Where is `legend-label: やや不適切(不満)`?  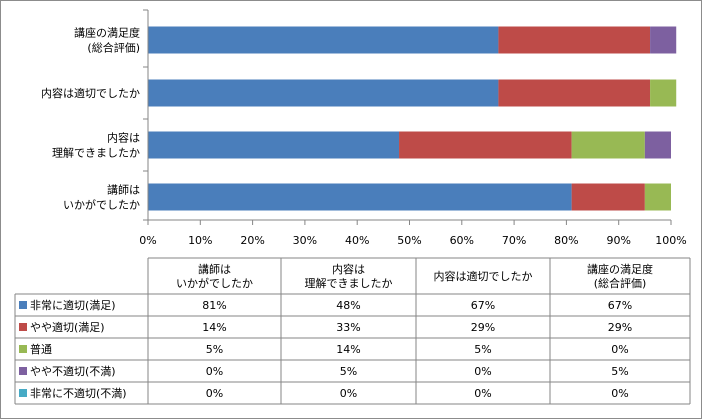
legend-label: やや不適切(不満) is located at coordinates (73, 371).